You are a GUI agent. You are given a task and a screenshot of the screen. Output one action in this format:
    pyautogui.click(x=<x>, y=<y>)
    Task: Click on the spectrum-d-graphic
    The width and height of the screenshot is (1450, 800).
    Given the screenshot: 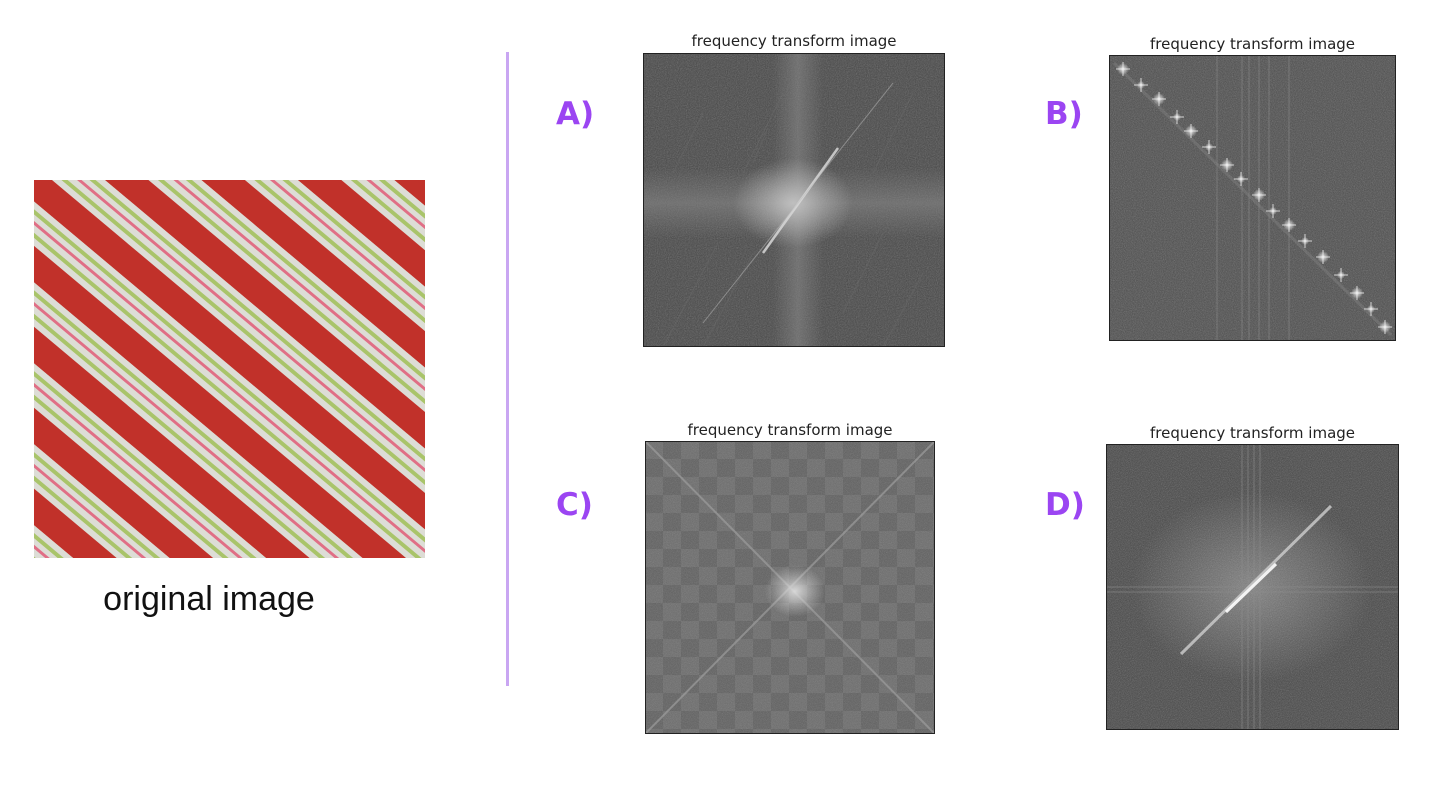 What is the action you would take?
    pyautogui.click(x=1252, y=587)
    